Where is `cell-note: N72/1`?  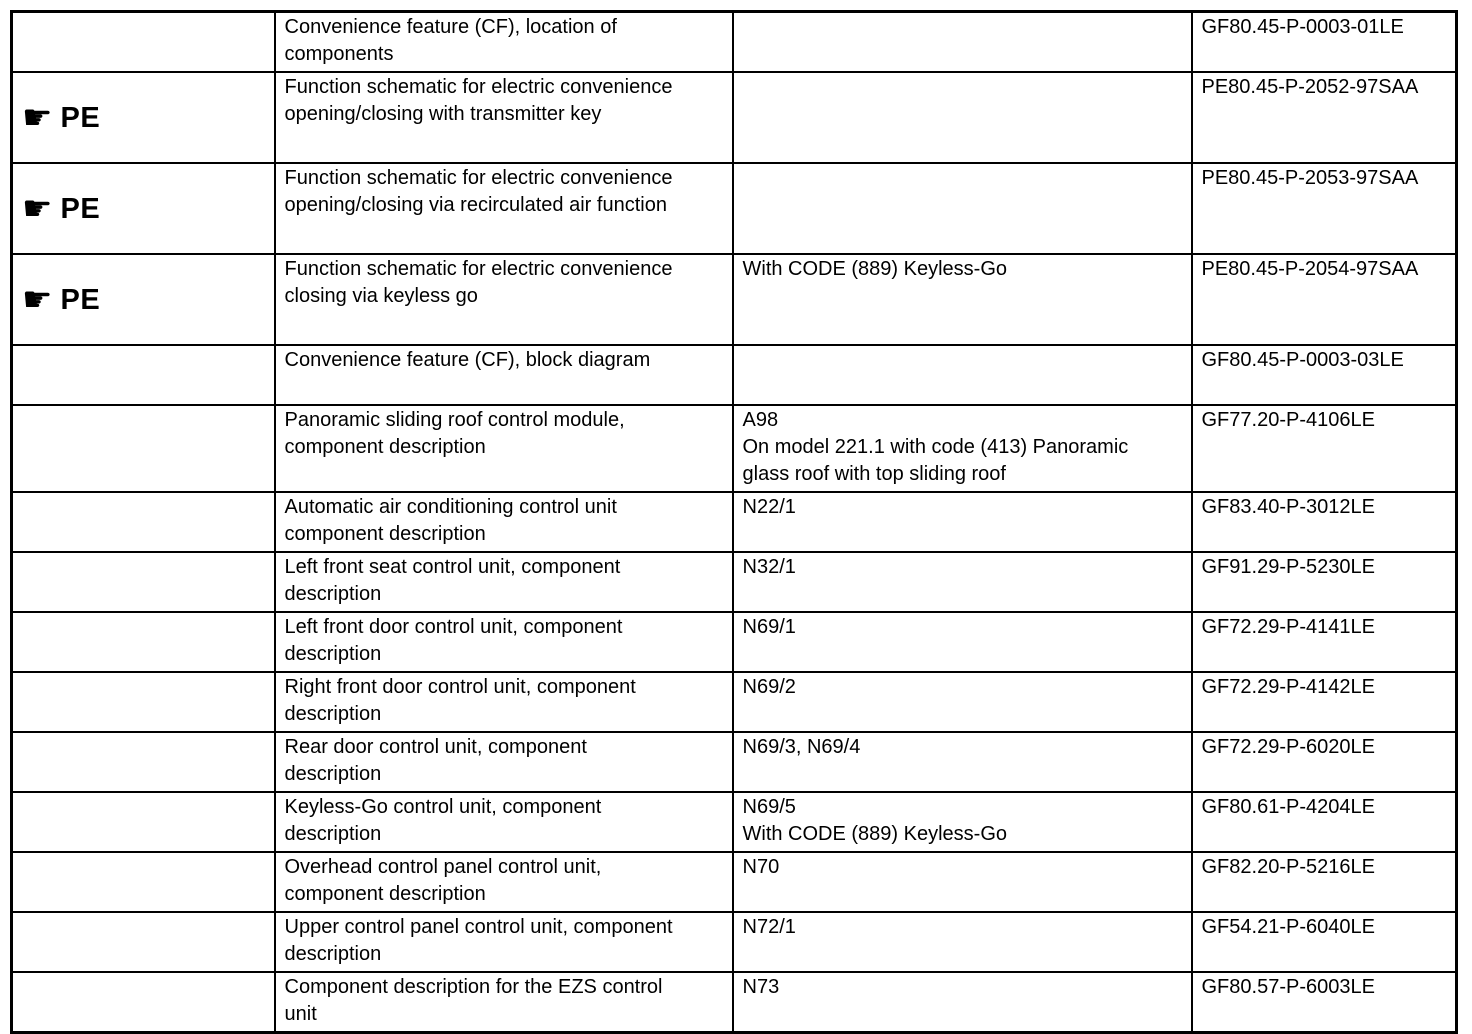 cell-note: N72/1 is located at coordinates (962, 942).